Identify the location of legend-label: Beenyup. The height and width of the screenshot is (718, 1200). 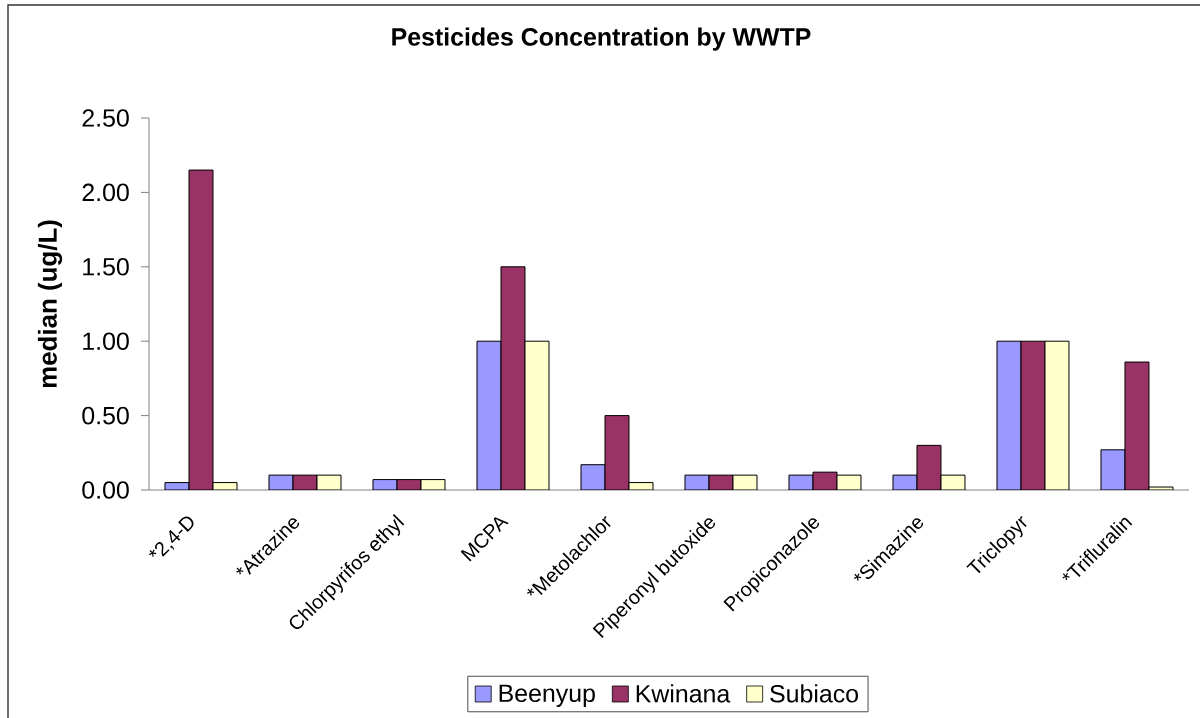
(547, 695).